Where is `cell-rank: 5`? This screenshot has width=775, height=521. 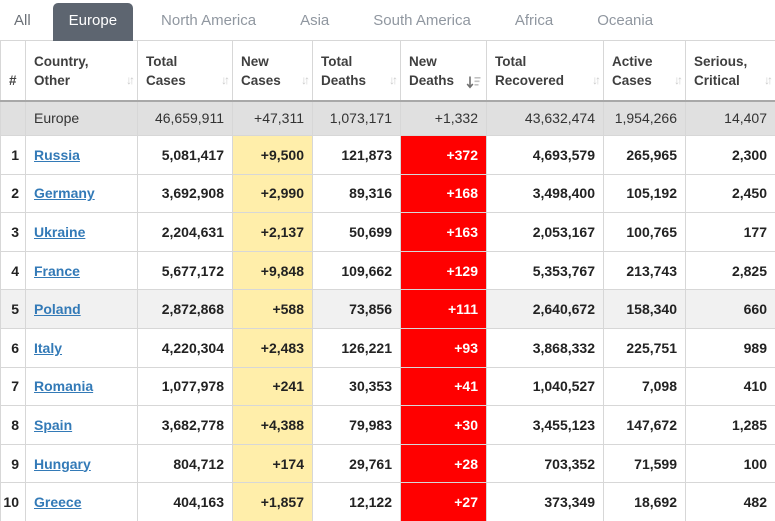 cell-rank: 5 is located at coordinates (13, 309).